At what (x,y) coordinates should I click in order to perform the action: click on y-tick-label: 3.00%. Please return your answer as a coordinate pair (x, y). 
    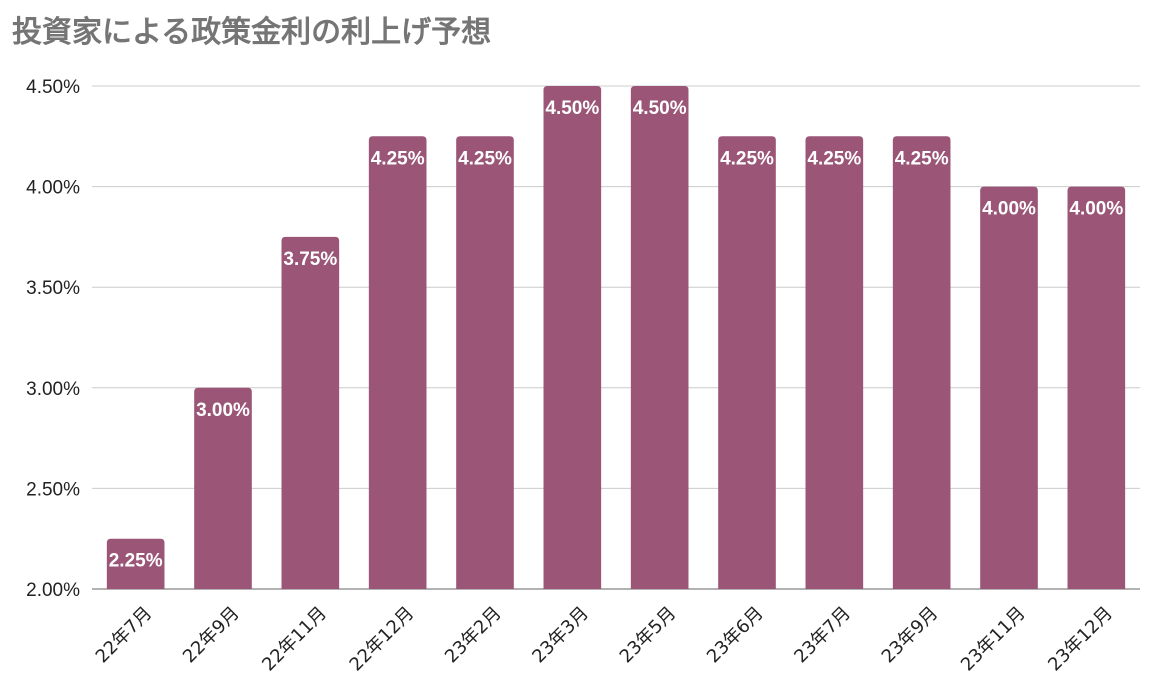
    Looking at the image, I should click on (53, 389).